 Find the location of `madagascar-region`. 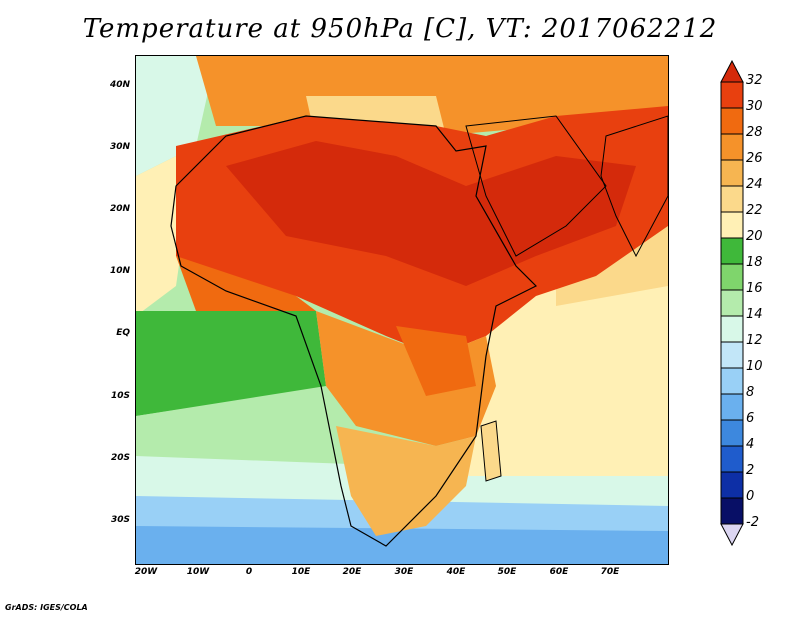

madagascar-region is located at coordinates (491, 451).